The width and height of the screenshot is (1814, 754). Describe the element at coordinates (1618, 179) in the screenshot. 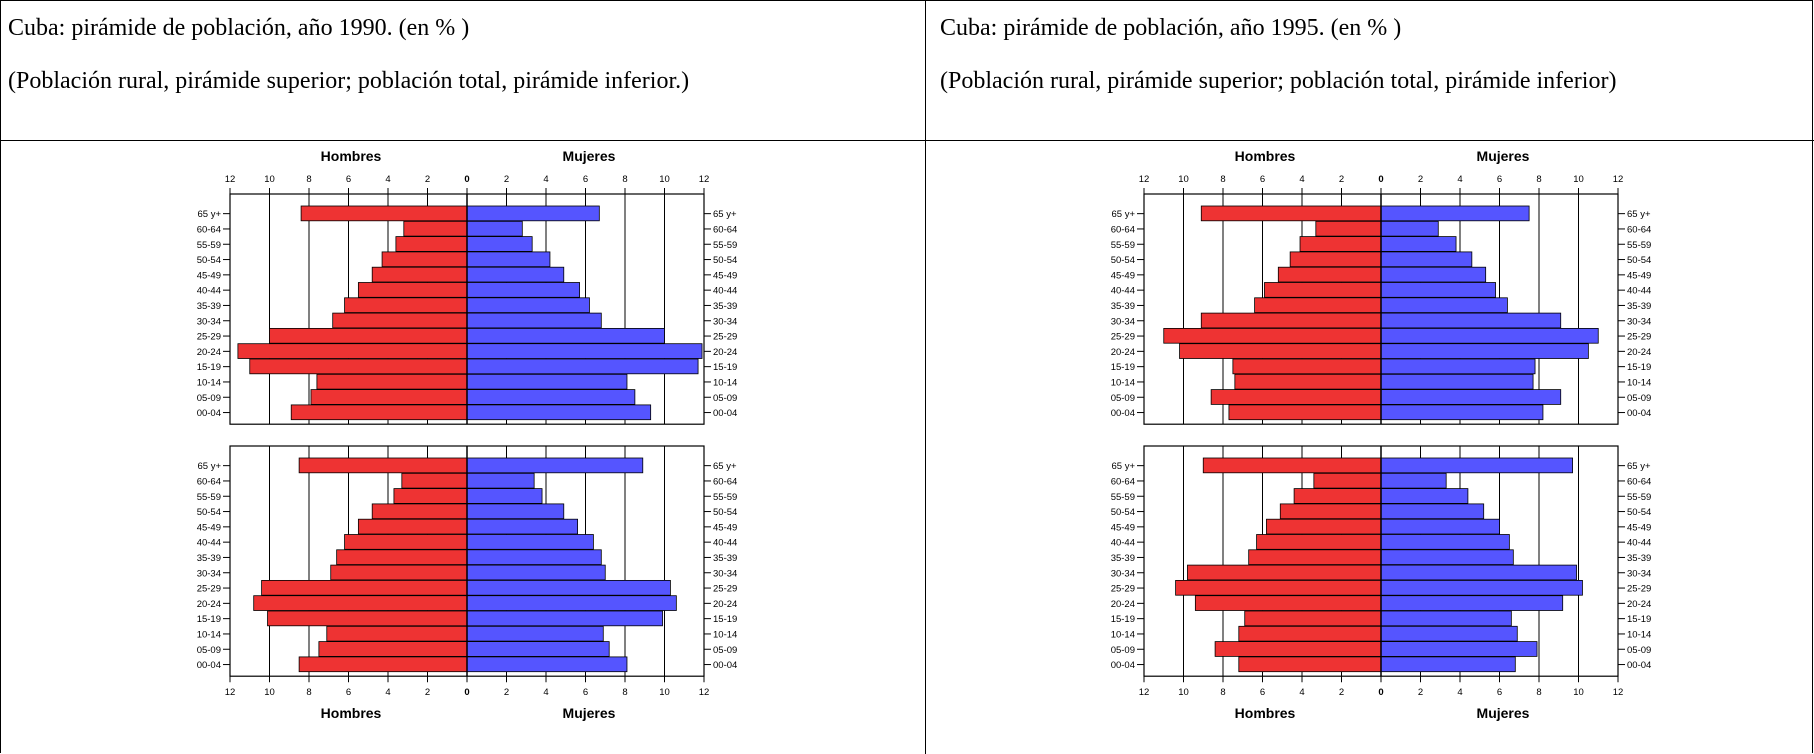

I see `x-tick-label: 12` at that location.